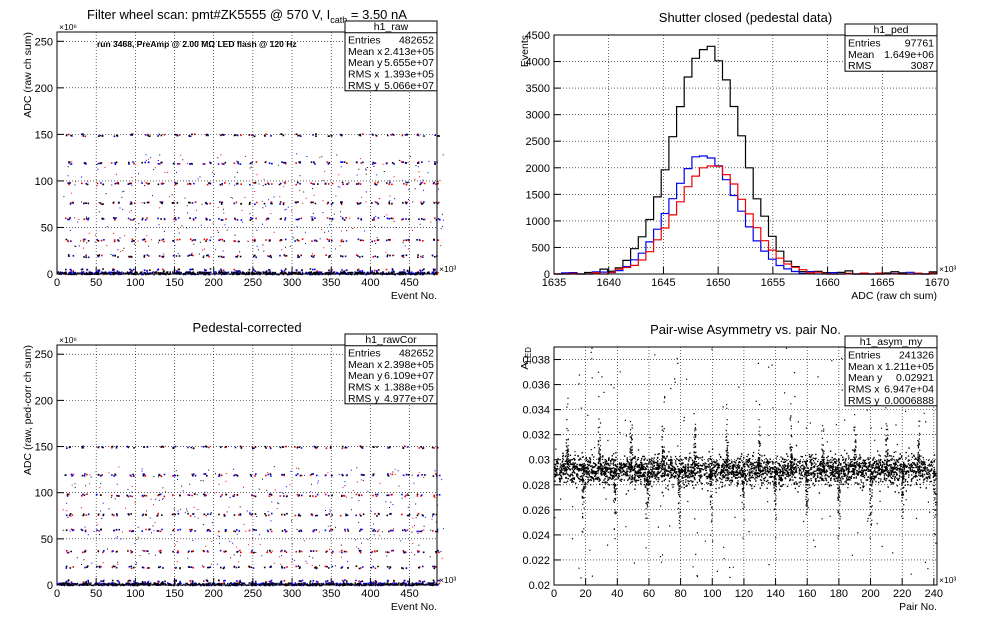  I want to click on x-axis-title: Event No., so click(414, 296).